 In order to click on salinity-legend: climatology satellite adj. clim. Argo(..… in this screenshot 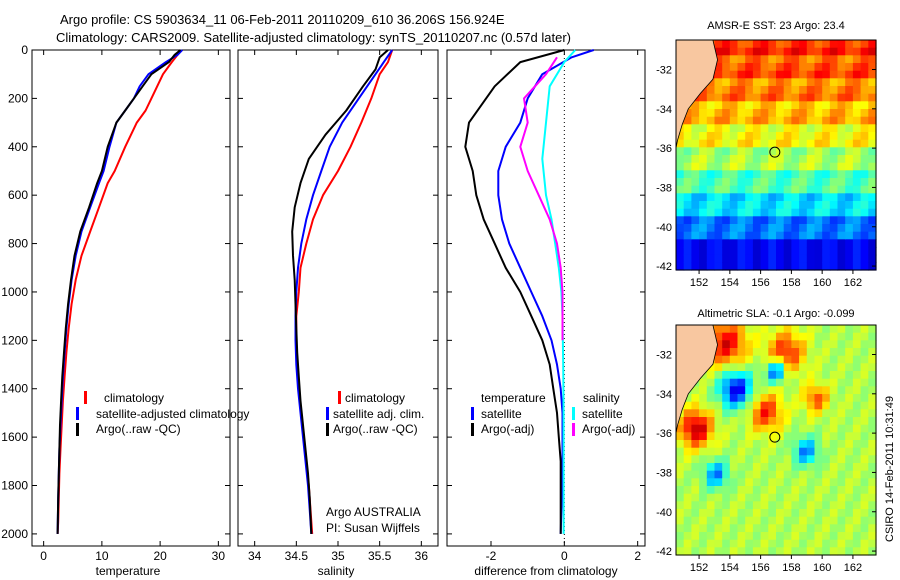, I will do `click(375, 463)`.